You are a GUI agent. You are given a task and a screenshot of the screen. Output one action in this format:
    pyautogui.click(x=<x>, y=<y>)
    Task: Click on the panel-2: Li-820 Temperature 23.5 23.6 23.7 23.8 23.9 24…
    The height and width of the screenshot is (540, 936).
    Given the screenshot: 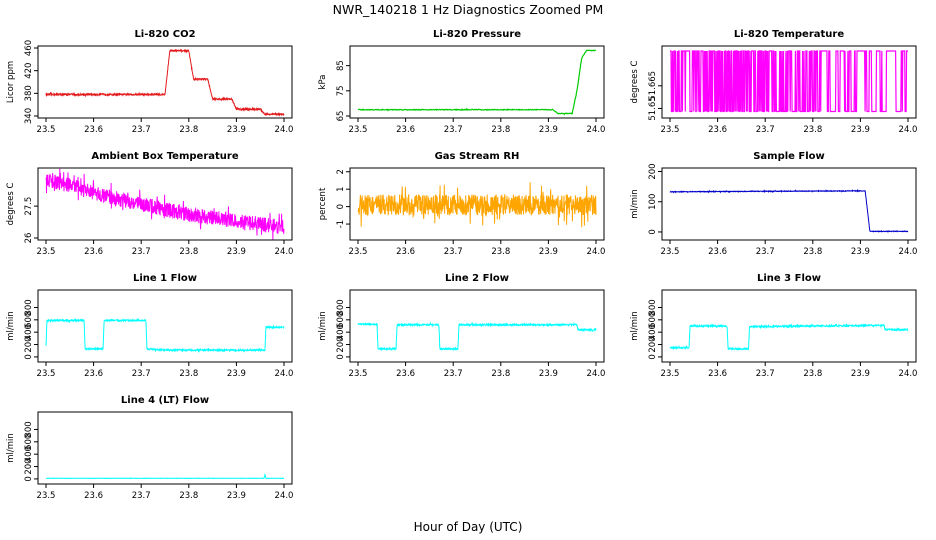 What is the action you would take?
    pyautogui.click(x=773, y=82)
    